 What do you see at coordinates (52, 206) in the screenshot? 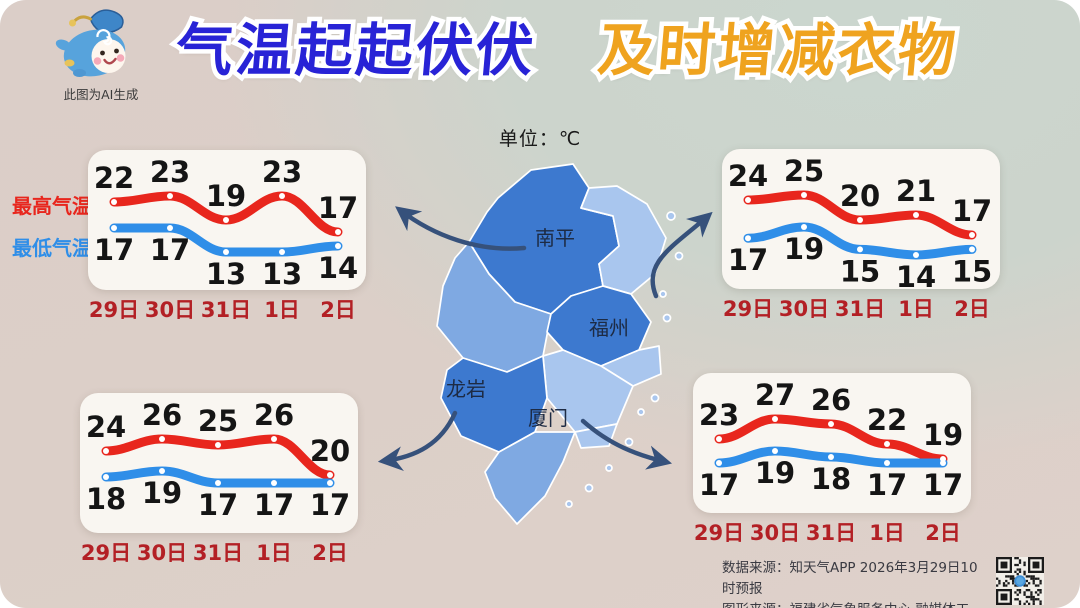
I see `legend-high-temp: 最高气温` at bounding box center [52, 206].